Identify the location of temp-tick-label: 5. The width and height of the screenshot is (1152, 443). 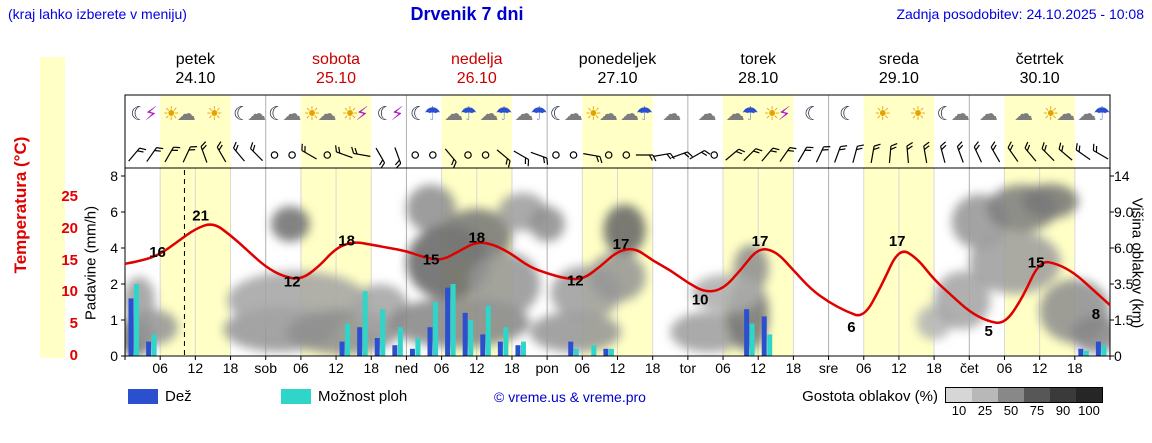
(73, 324).